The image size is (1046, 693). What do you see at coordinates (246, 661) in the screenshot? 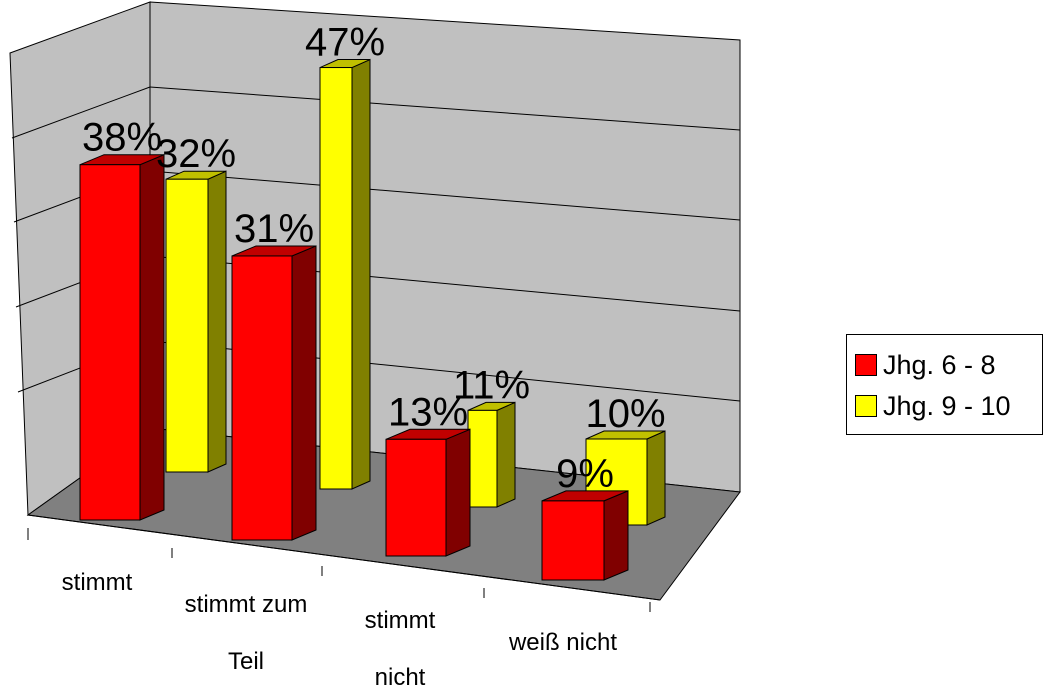
I see `category-label-2-line-2: Teil` at bounding box center [246, 661].